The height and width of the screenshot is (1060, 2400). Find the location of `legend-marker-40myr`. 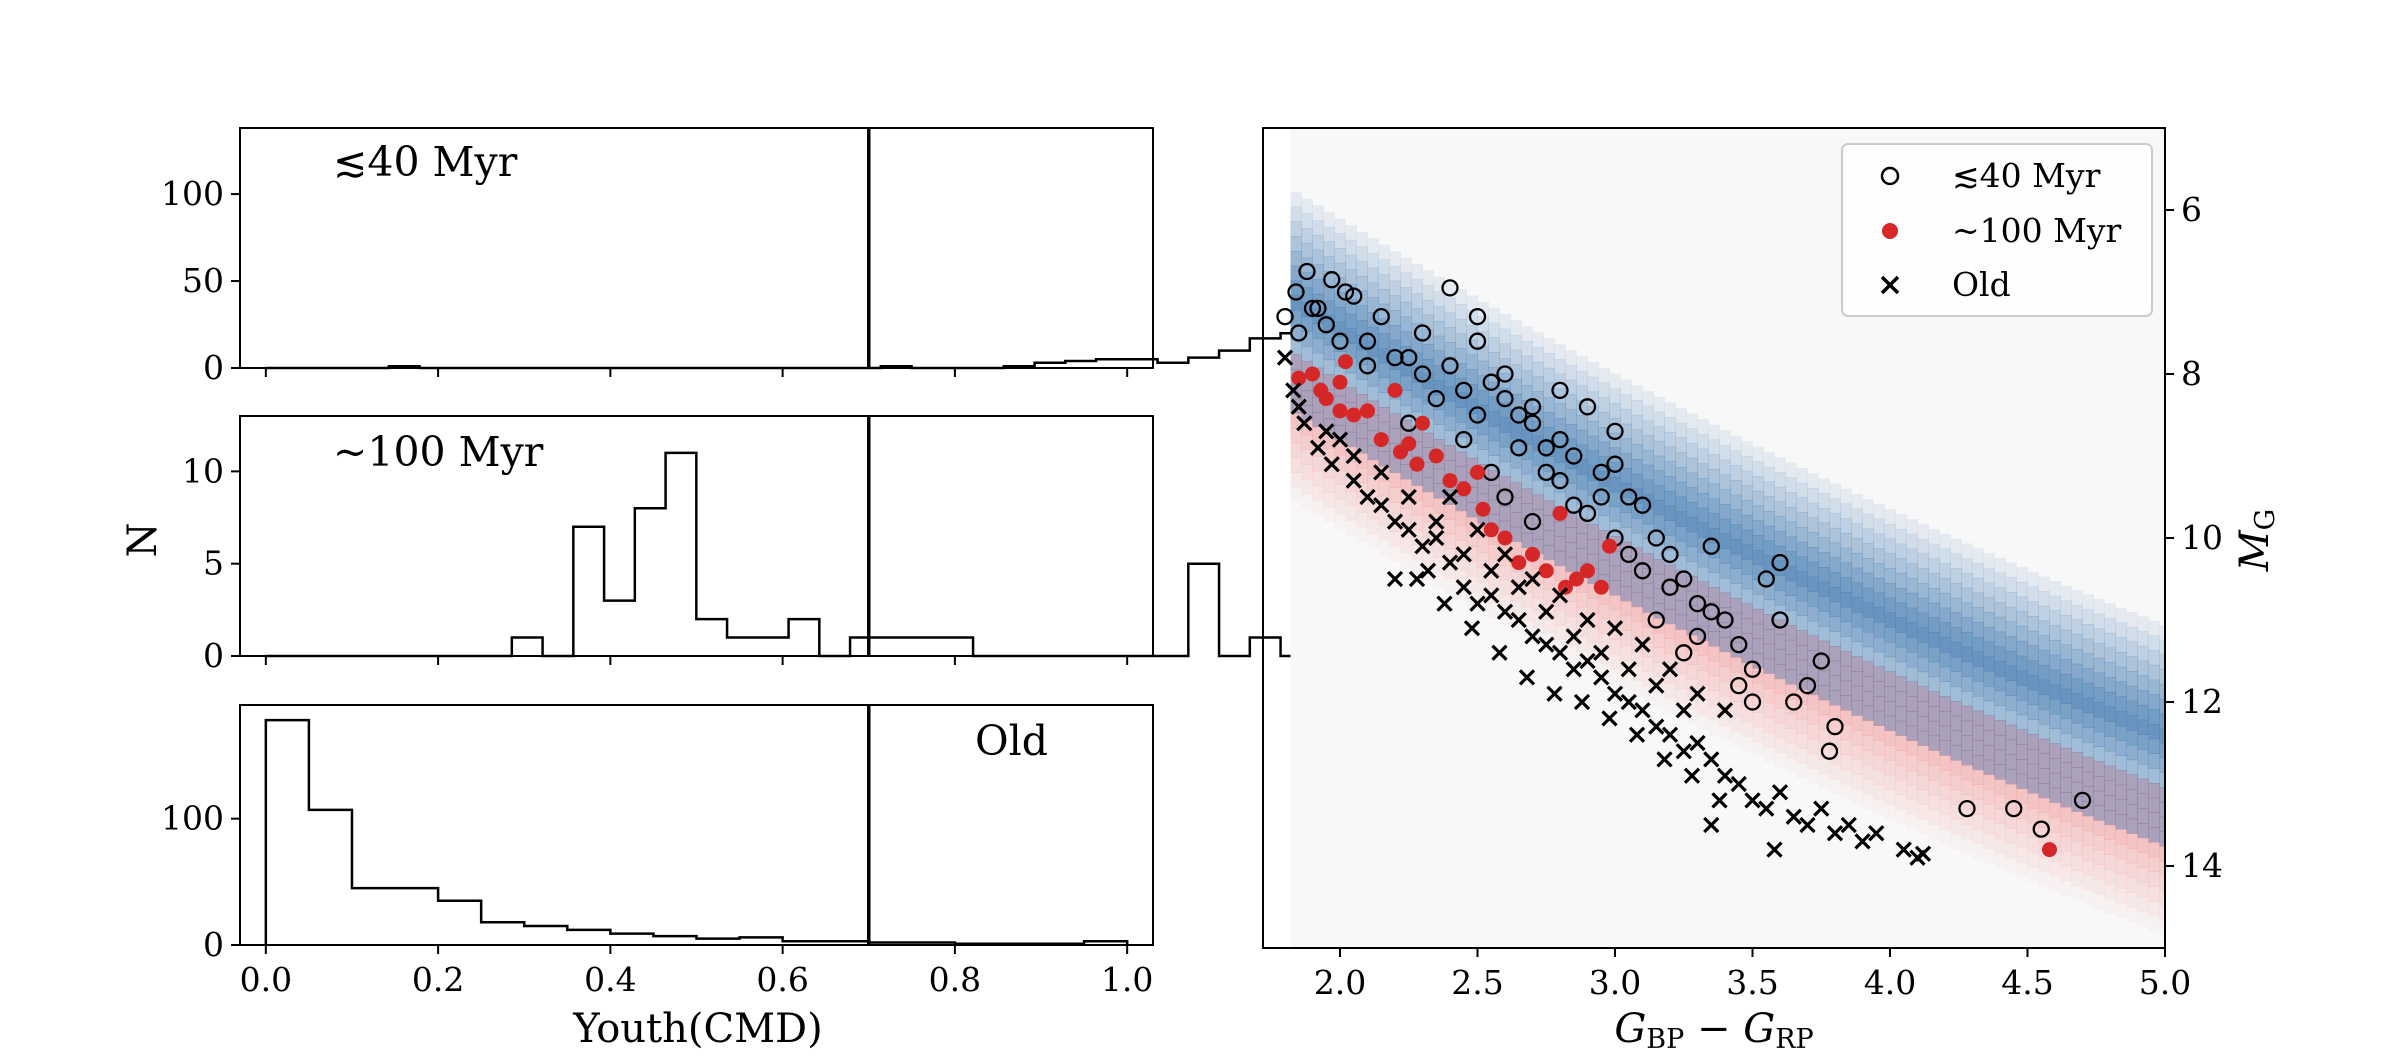

legend-marker-40myr is located at coordinates (1890, 176).